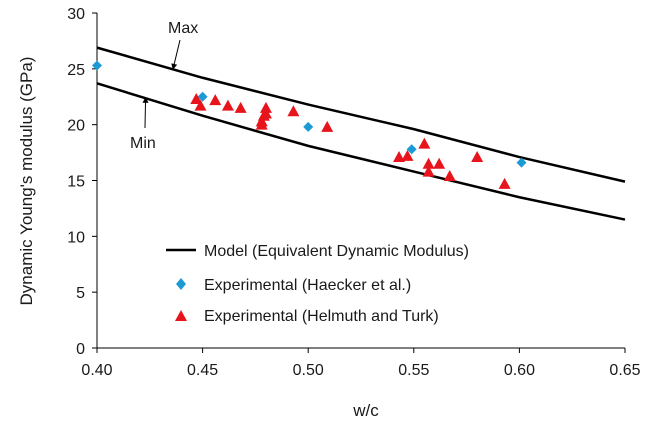 The width and height of the screenshot is (656, 430). I want to click on y-tick-label: 20, so click(76, 126).